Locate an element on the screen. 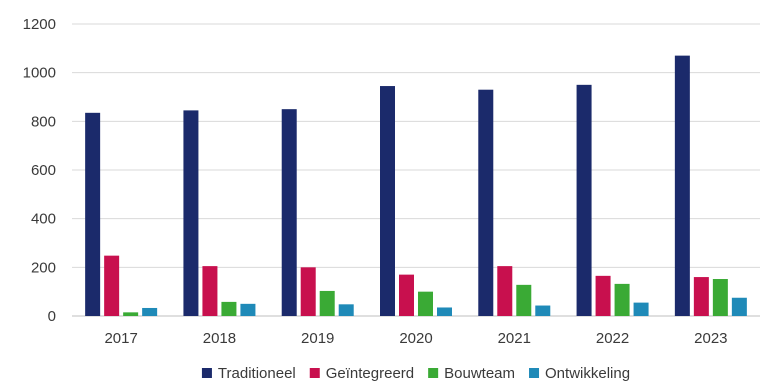 The height and width of the screenshot is (388, 760). bar-ontwikkeling-2019 is located at coordinates (346, 310).